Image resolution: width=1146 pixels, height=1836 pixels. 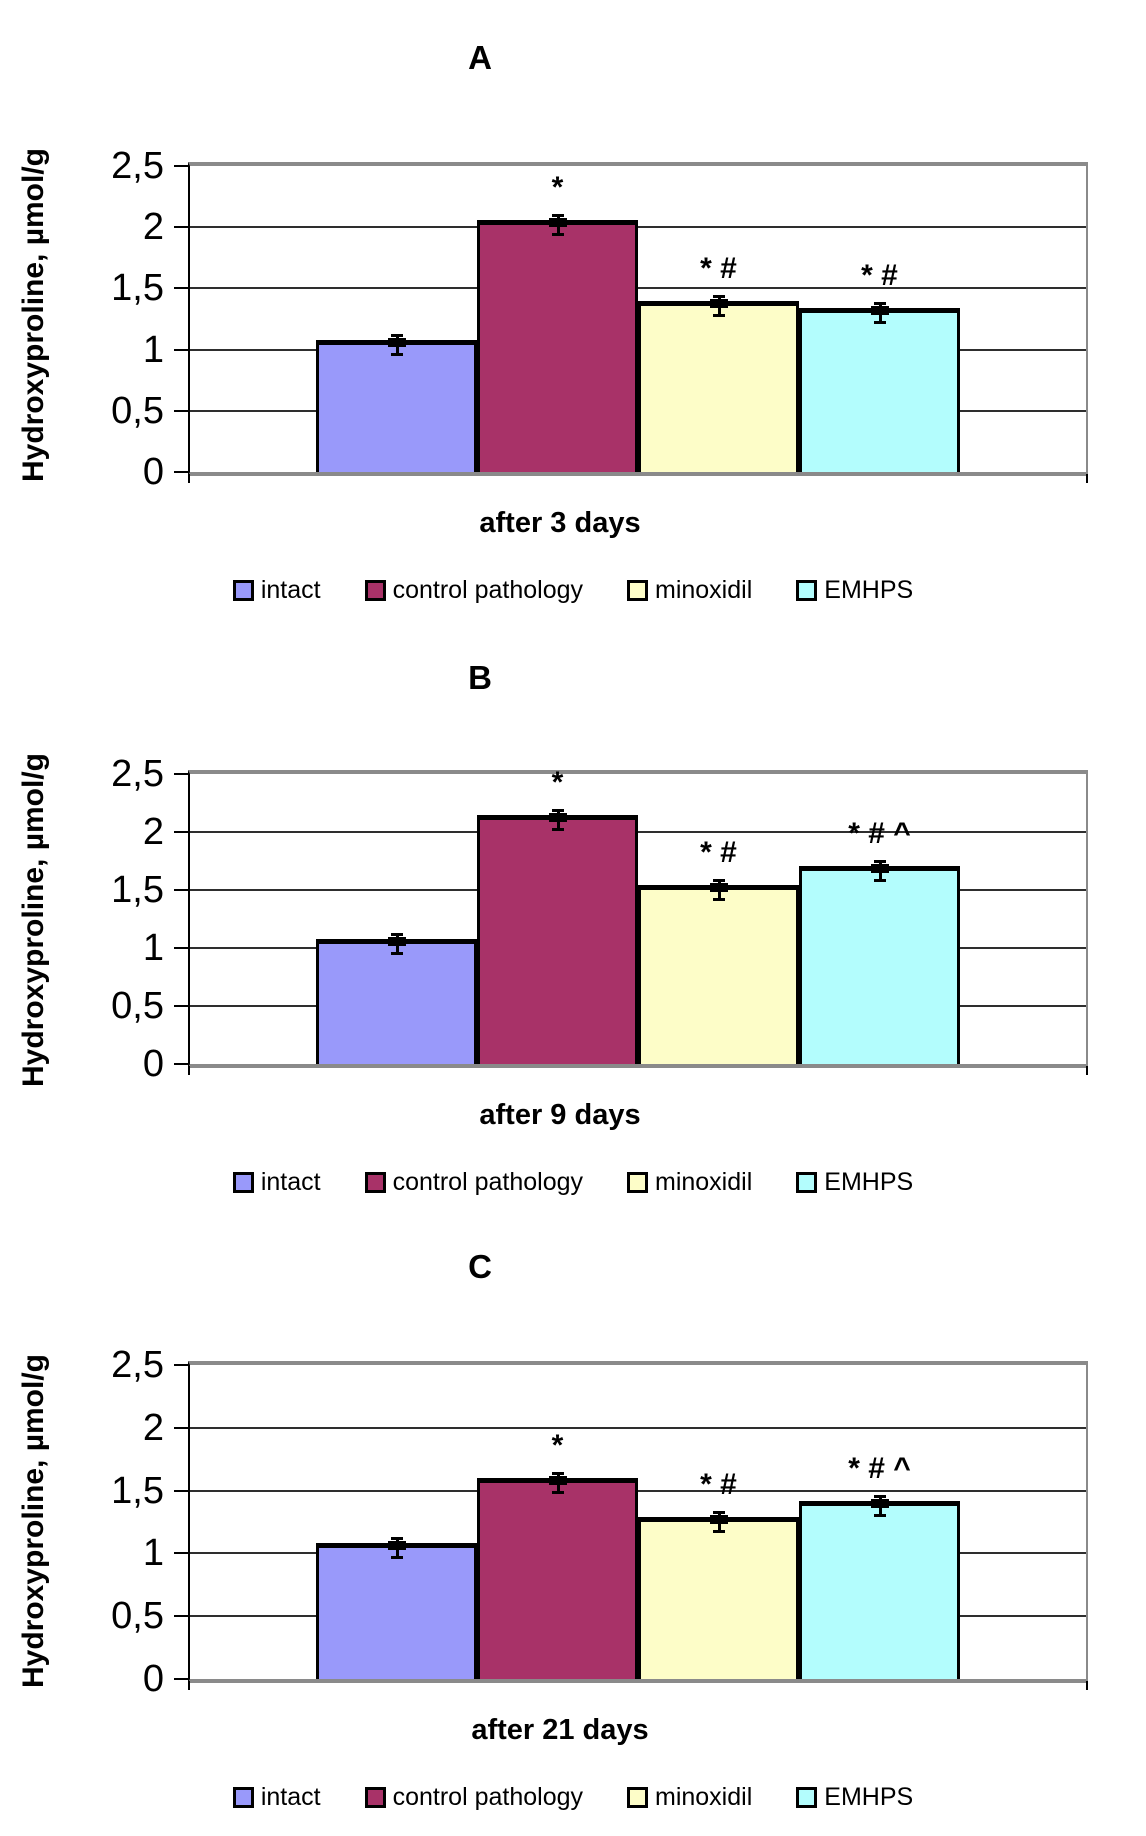 I want to click on x-axis-label-a: after 3 days, so click(x=560, y=523).